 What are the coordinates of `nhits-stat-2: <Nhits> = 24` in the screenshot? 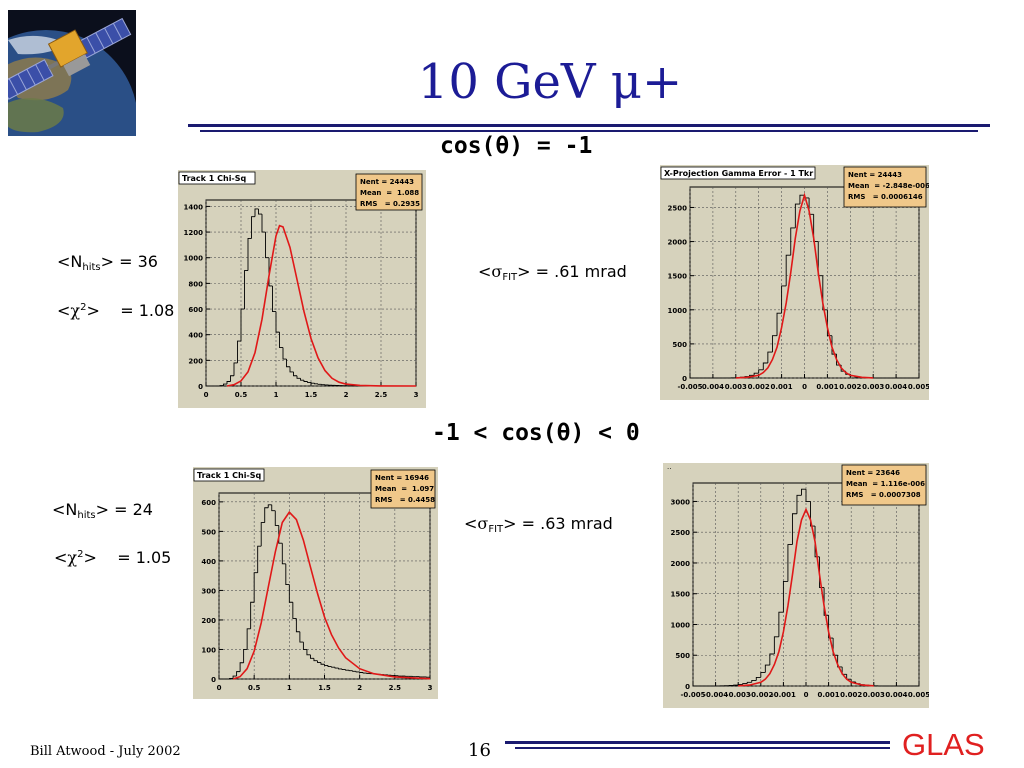 It's located at (102, 510).